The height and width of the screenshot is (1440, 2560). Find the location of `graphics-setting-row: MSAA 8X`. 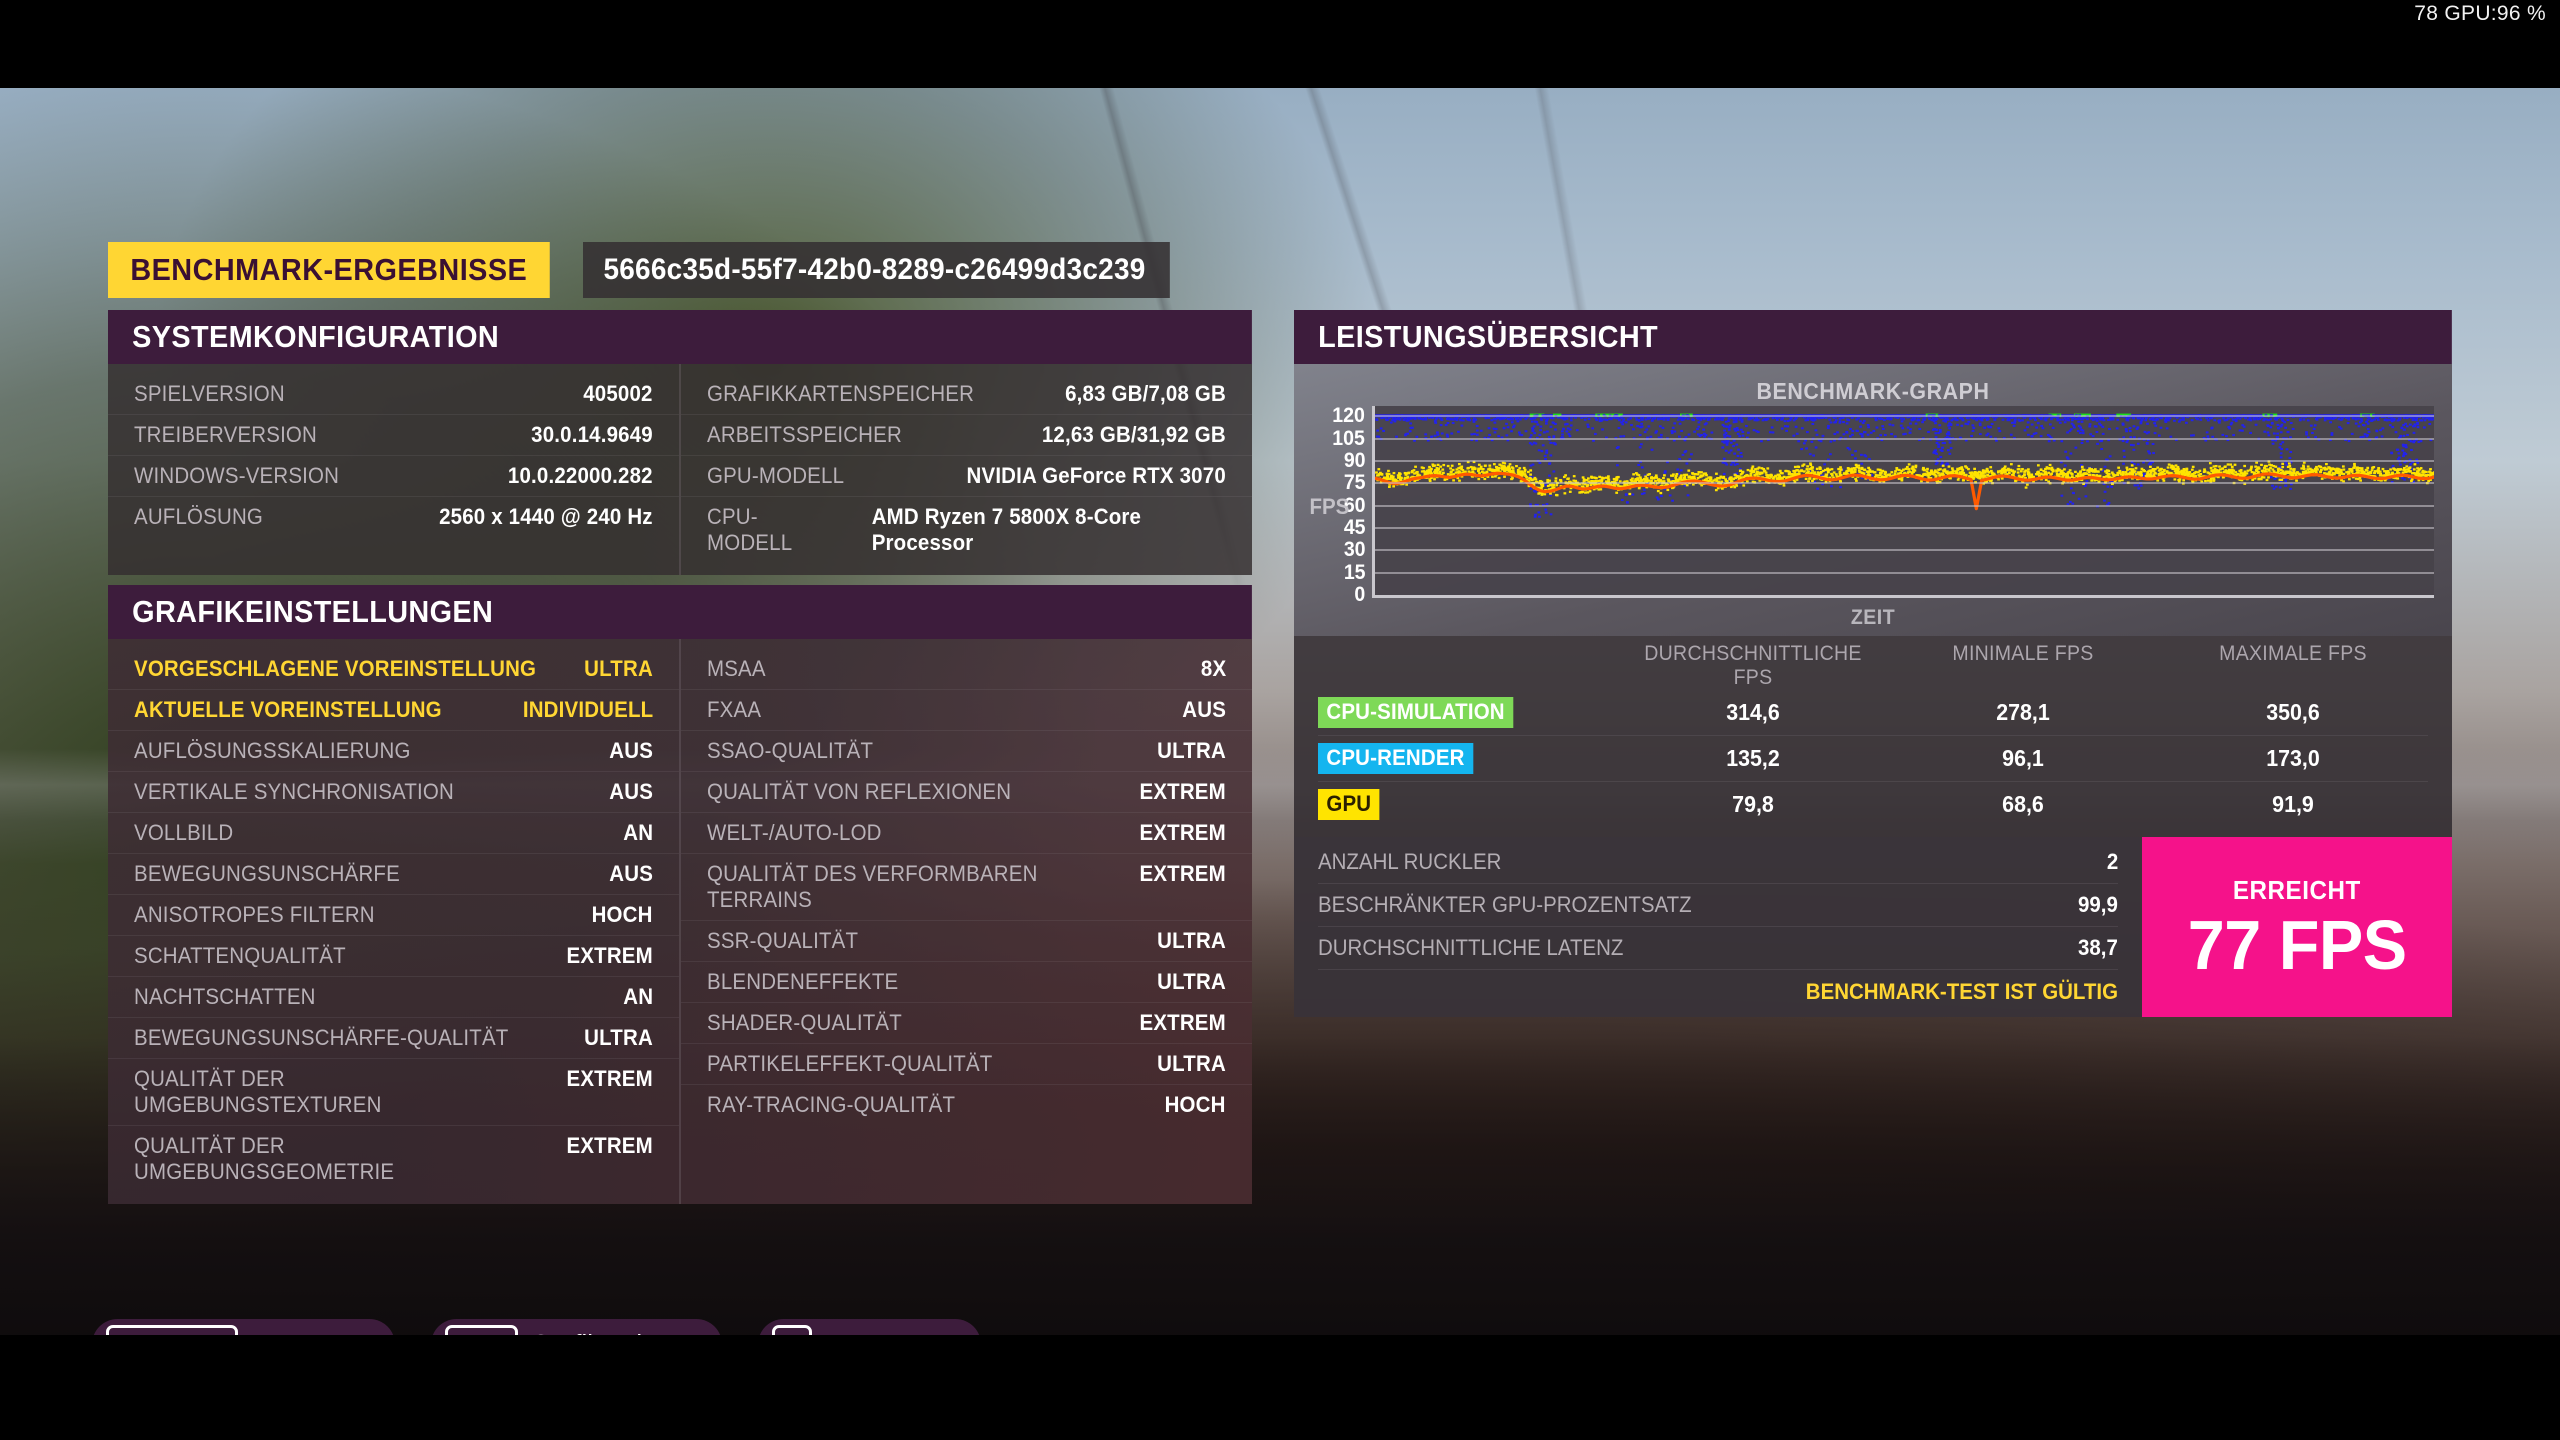

graphics-setting-row: MSAA 8X is located at coordinates (966, 669).